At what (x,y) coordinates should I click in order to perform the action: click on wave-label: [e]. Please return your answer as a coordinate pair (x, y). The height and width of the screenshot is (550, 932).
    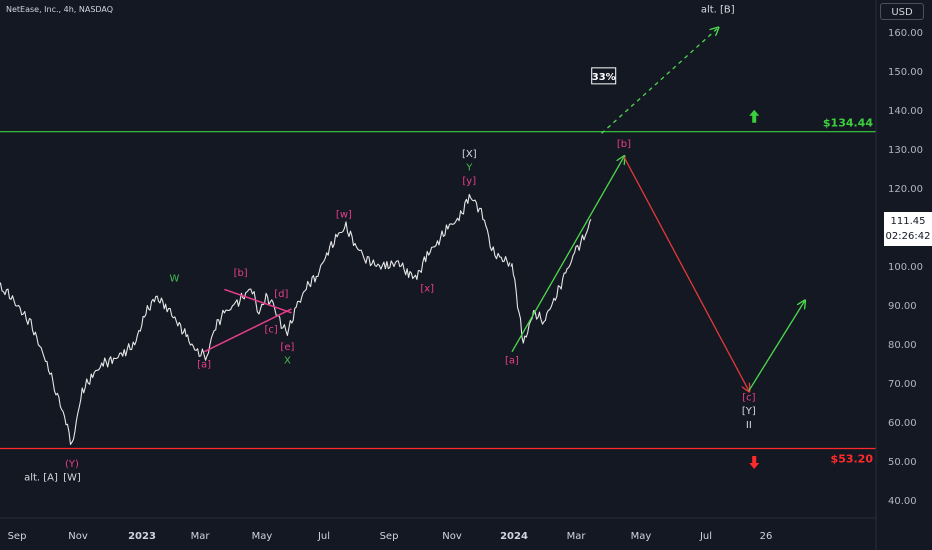
    Looking at the image, I should click on (287, 347).